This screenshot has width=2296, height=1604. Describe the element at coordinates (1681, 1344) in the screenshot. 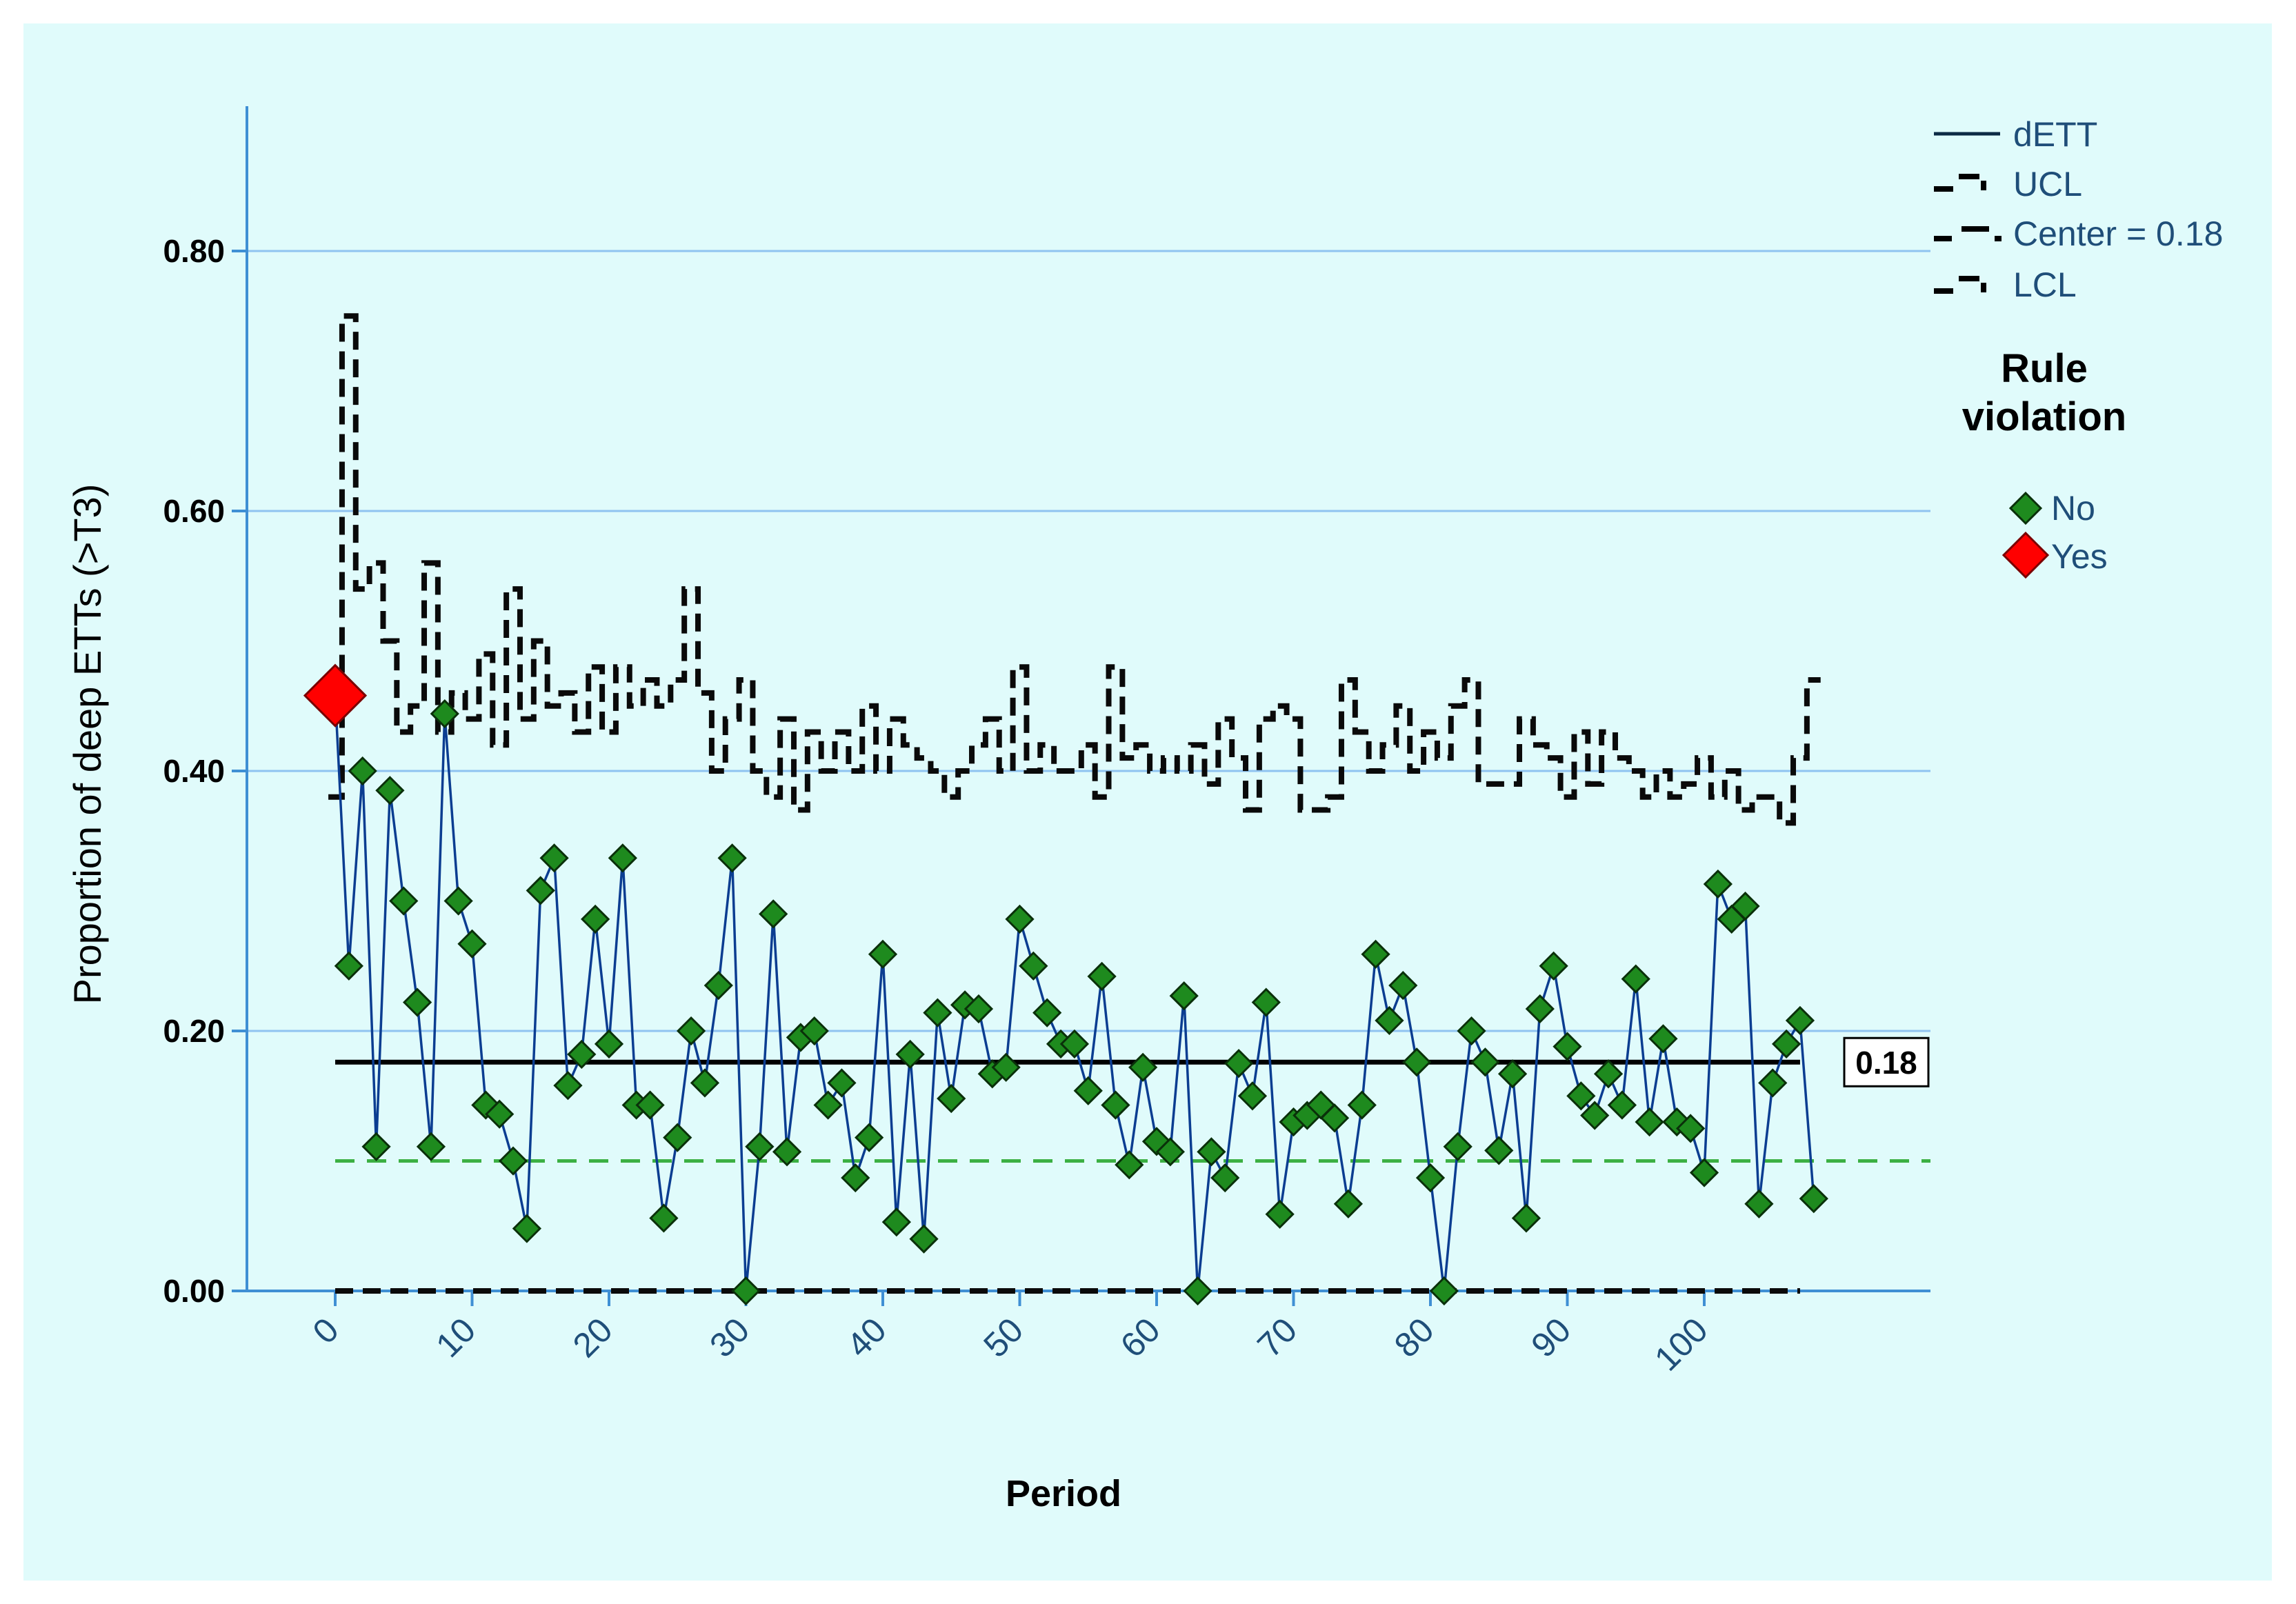

I see `x-tick-label-10: 100` at that location.